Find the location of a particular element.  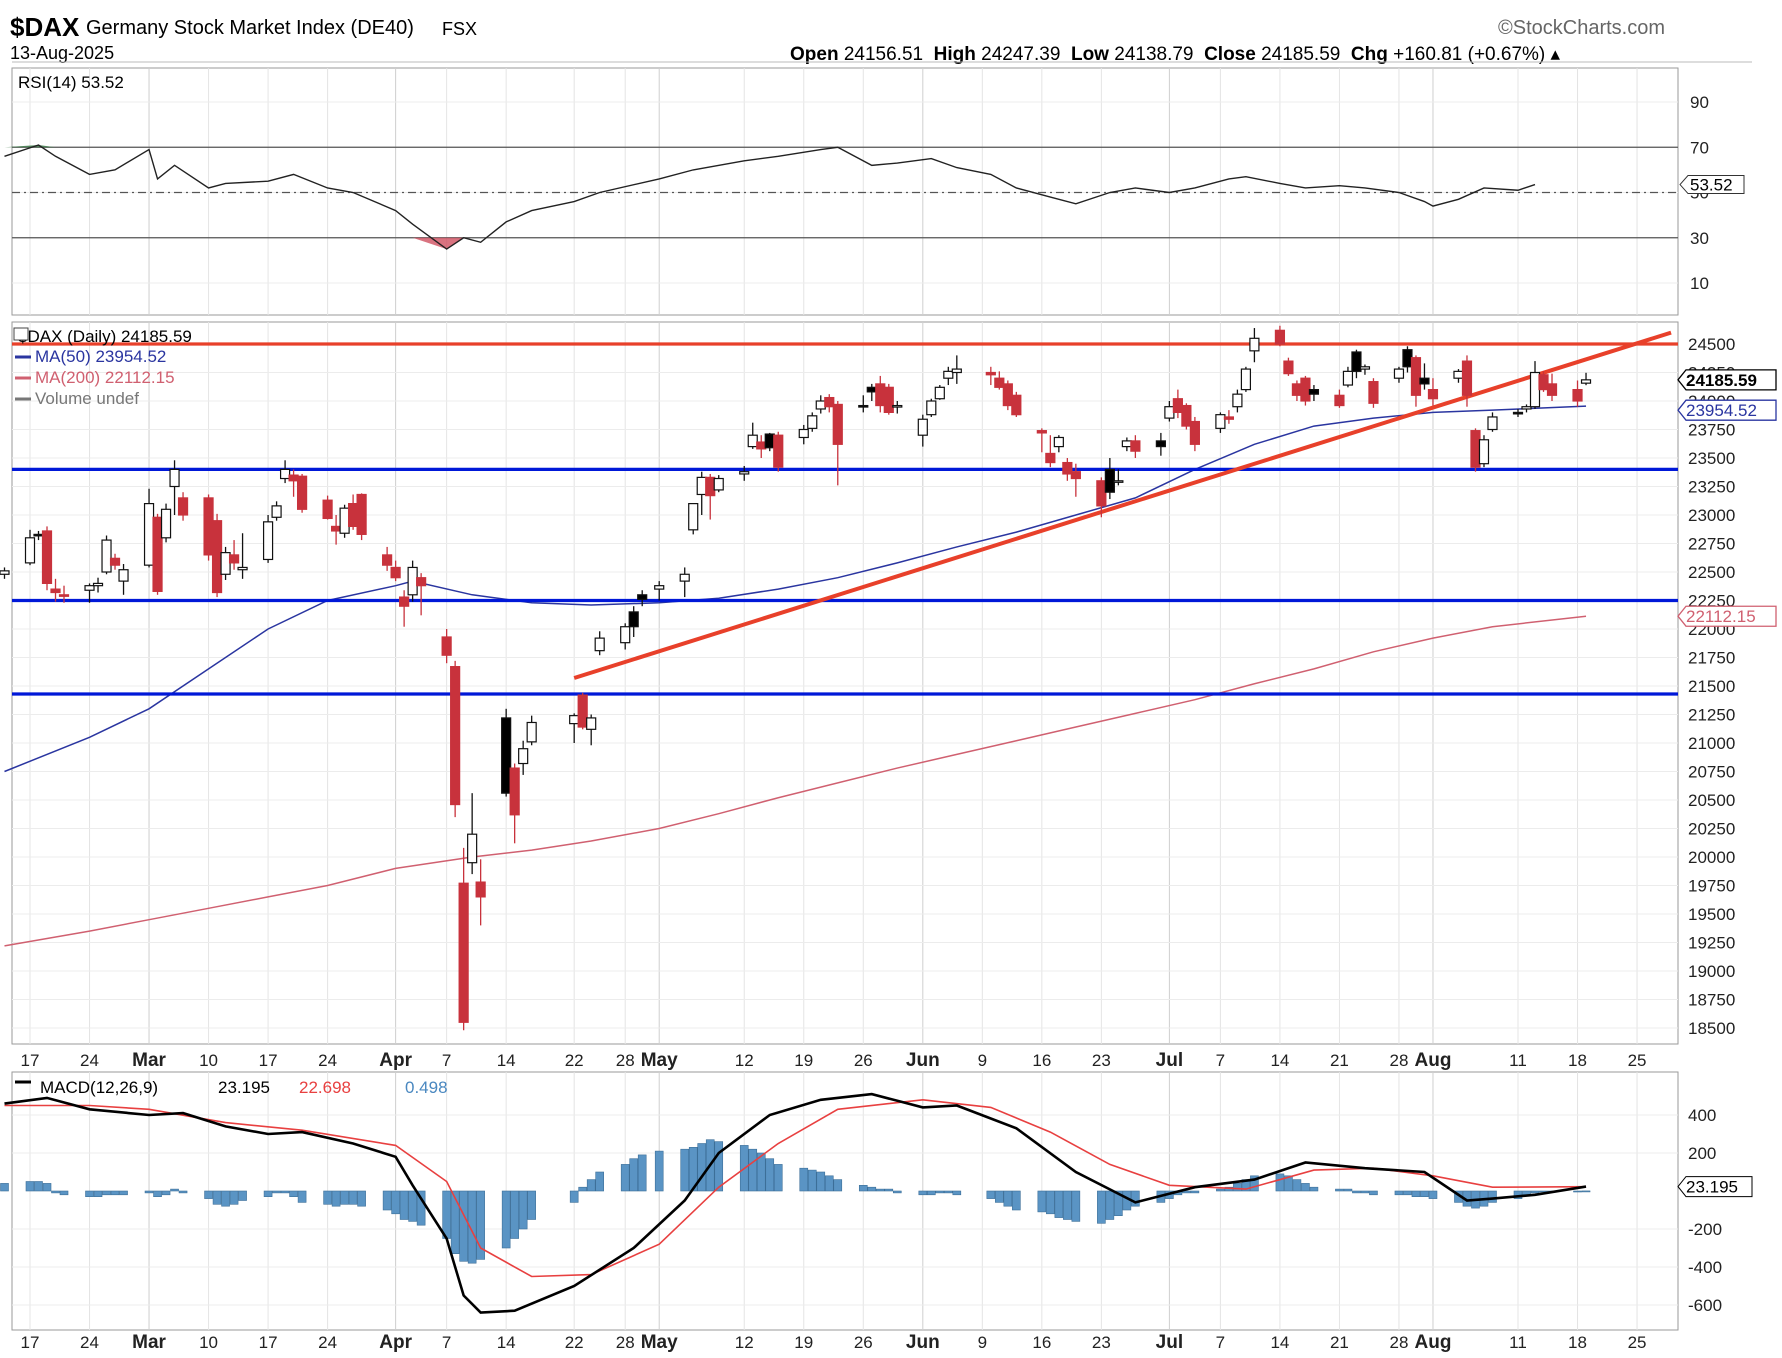

macd-y-tick: -600 is located at coordinates (1705, 1305).